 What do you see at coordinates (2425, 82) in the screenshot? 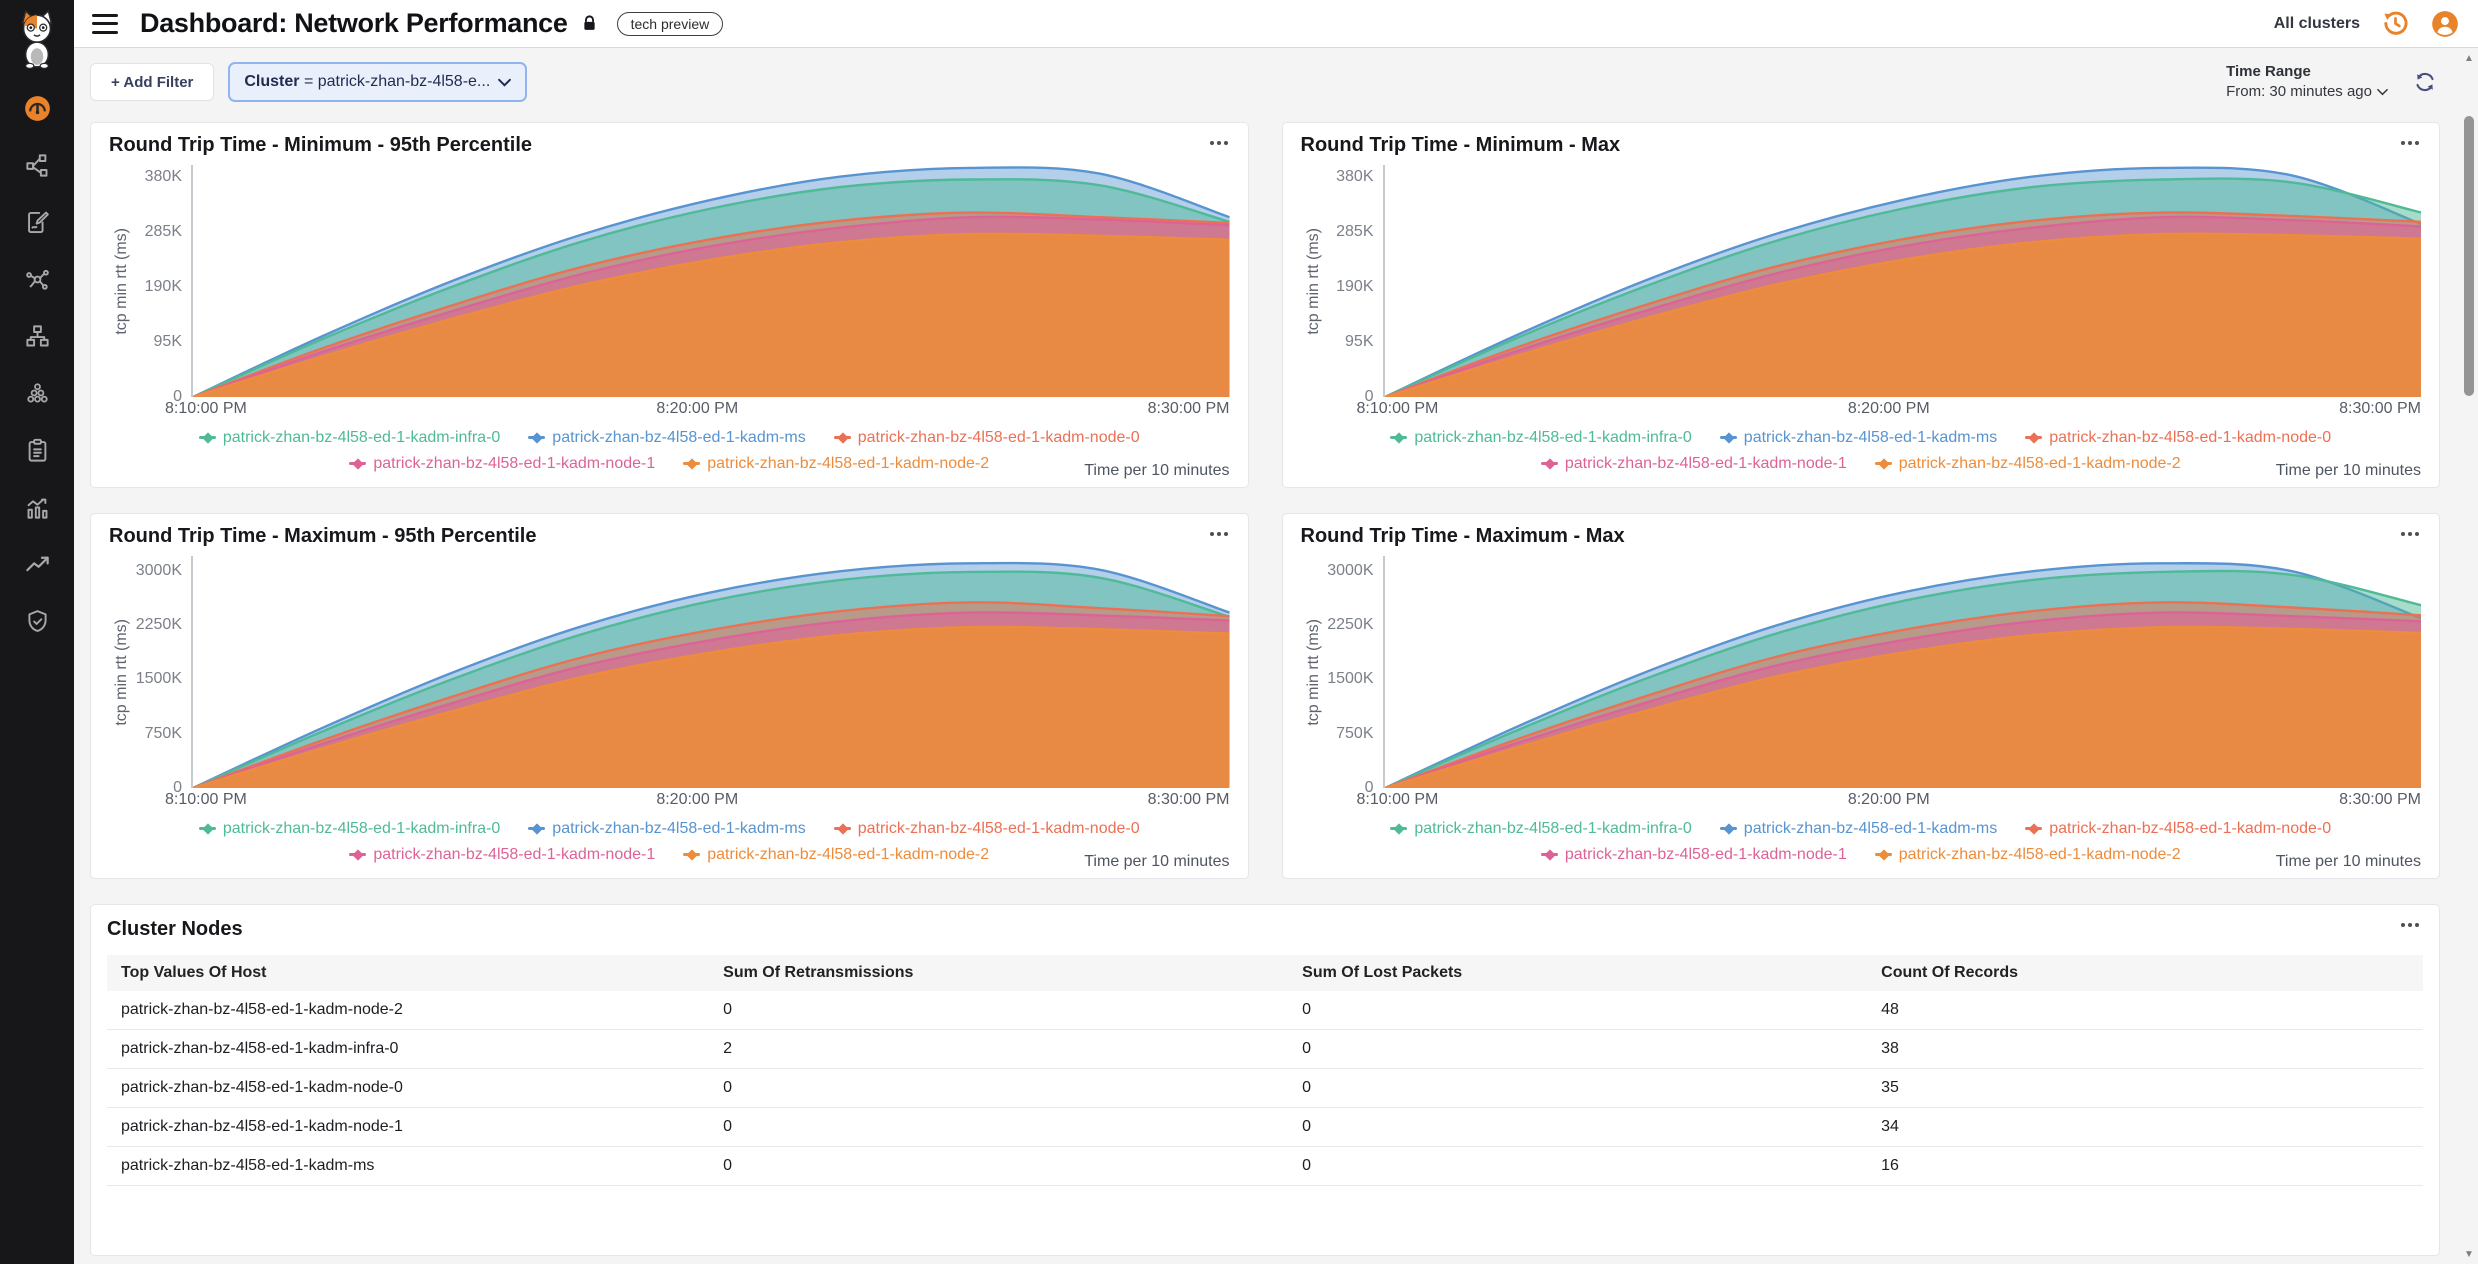
I see `refresh-button` at bounding box center [2425, 82].